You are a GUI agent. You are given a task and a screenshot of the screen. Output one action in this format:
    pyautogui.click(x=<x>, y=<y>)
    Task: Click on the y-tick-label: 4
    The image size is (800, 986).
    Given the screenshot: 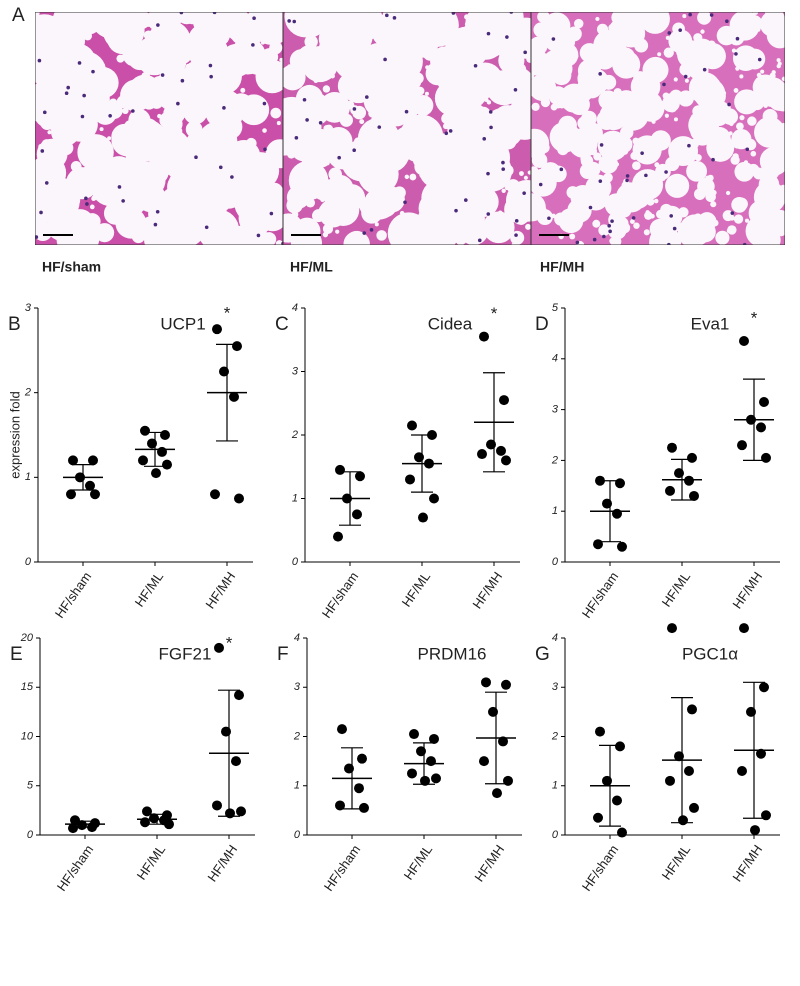 What is the action you would take?
    pyautogui.click(x=555, y=359)
    